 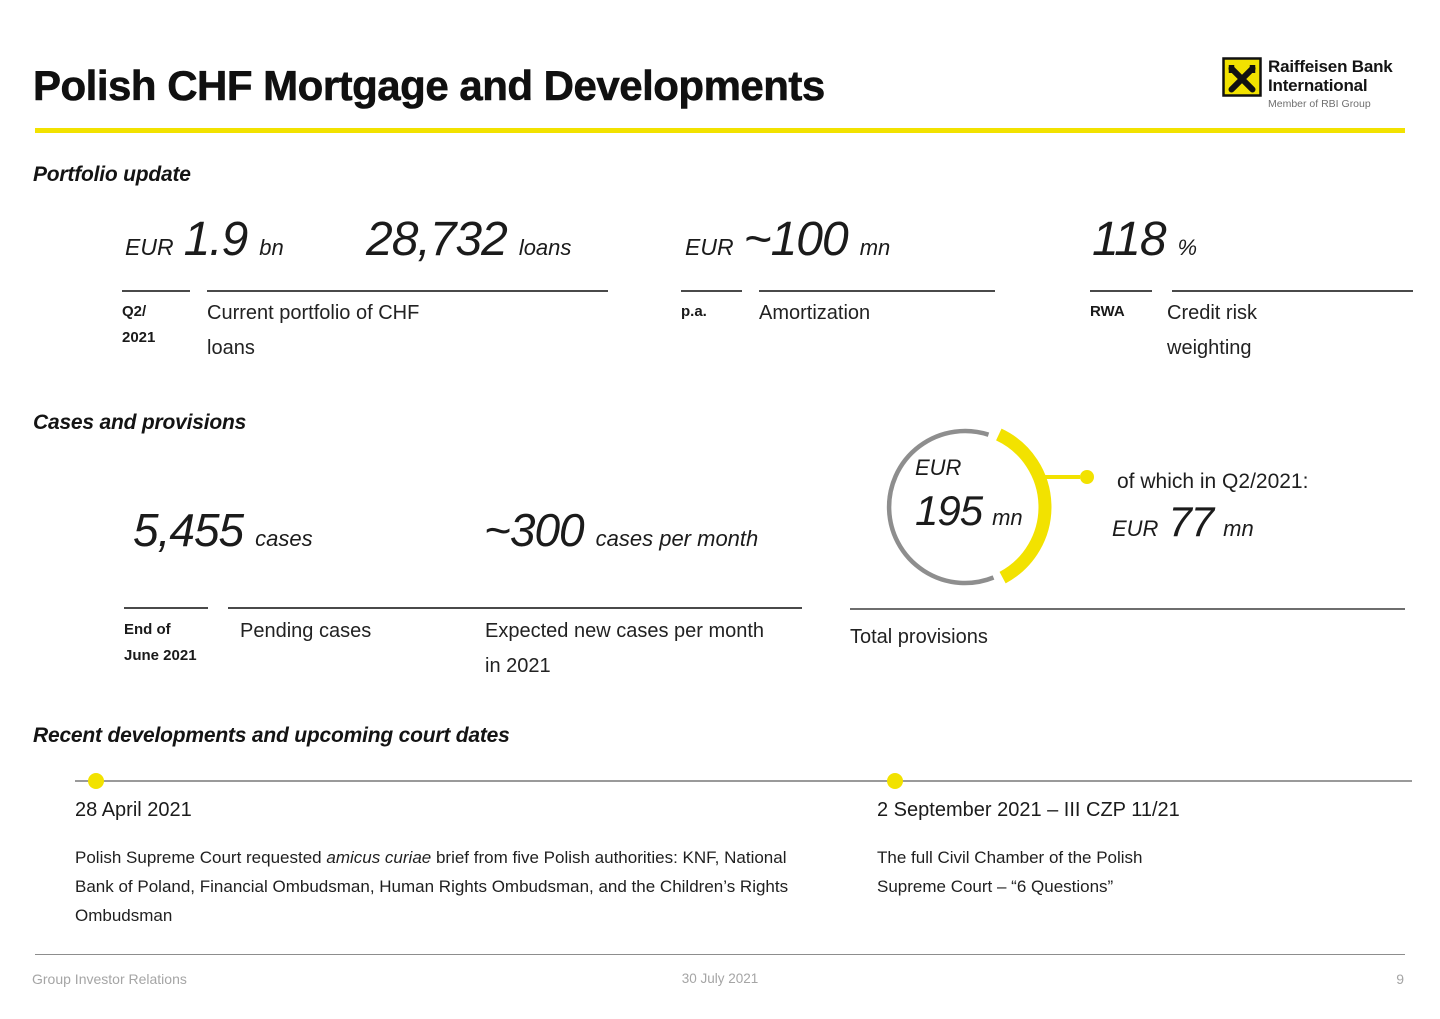 I want to click on stat-unit-label: cases, so click(x=284, y=538).